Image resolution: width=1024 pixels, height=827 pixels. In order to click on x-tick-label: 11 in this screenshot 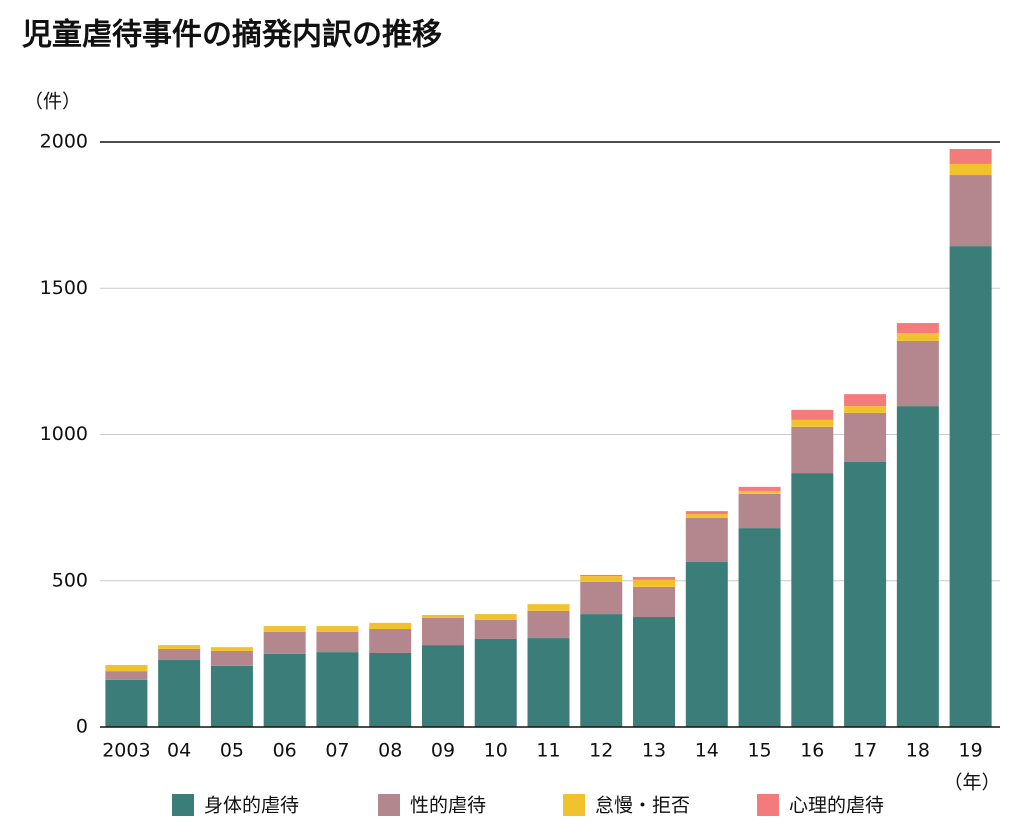, I will do `click(548, 751)`.